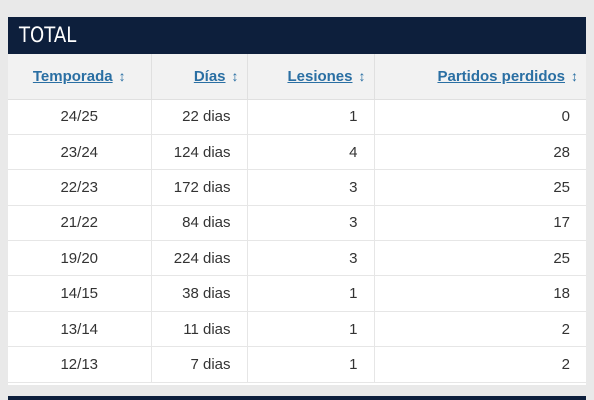 The height and width of the screenshot is (400, 594). I want to click on table-row: 14/15 38 dias 1 18, so click(297, 293).